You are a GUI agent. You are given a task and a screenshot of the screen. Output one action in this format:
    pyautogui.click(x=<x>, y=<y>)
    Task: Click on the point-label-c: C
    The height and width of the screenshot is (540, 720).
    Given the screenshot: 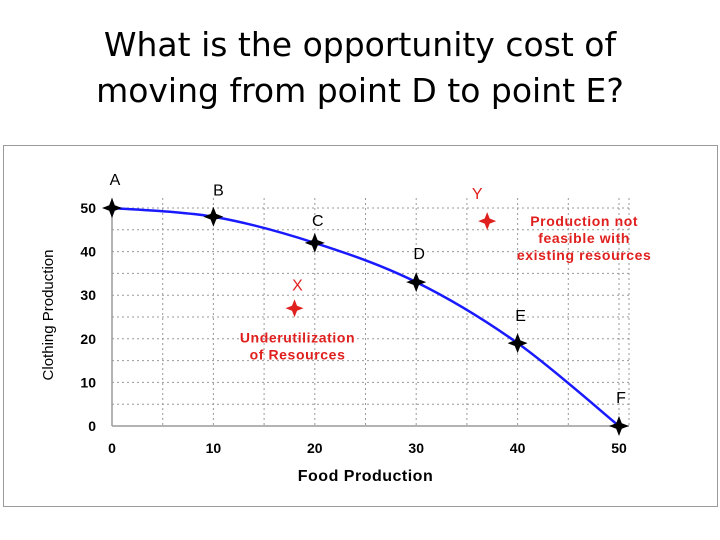 What is the action you would take?
    pyautogui.click(x=318, y=221)
    